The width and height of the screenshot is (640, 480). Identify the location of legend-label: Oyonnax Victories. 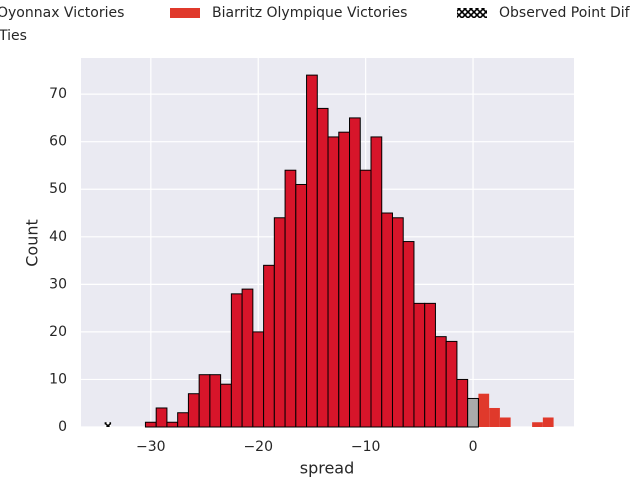
(62, 13).